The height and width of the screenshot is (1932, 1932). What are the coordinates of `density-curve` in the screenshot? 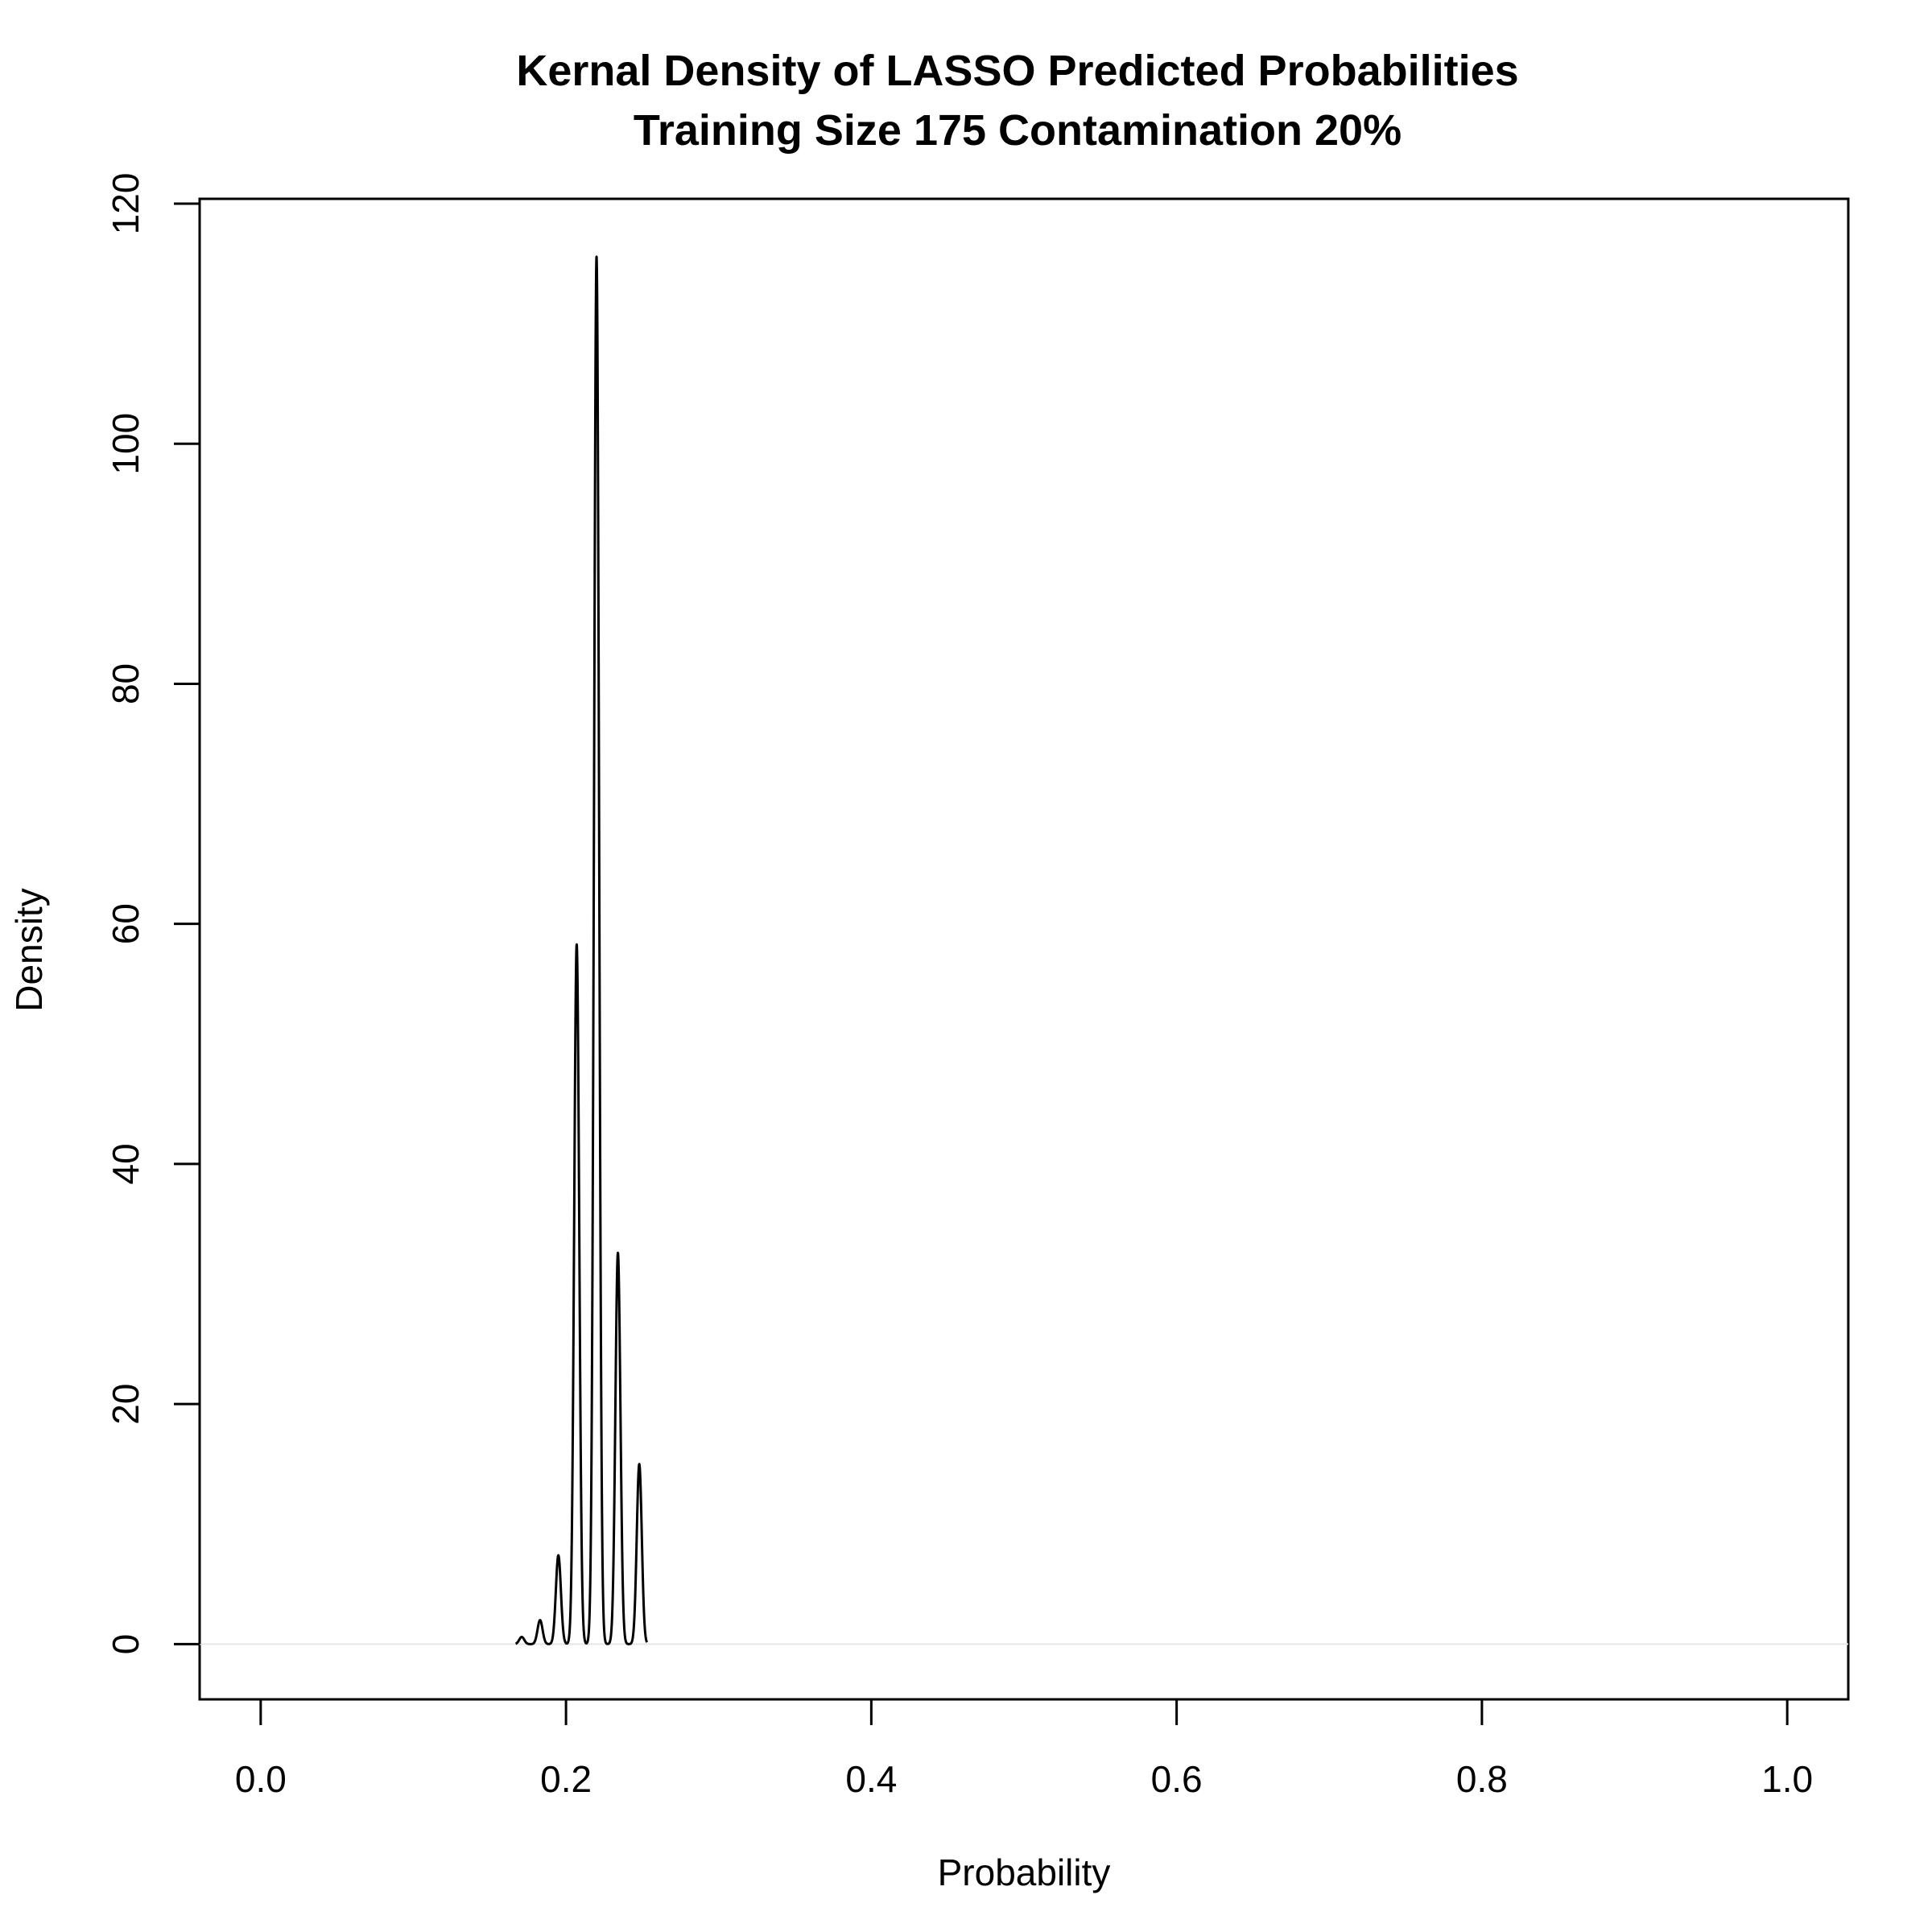 It's located at (581, 950).